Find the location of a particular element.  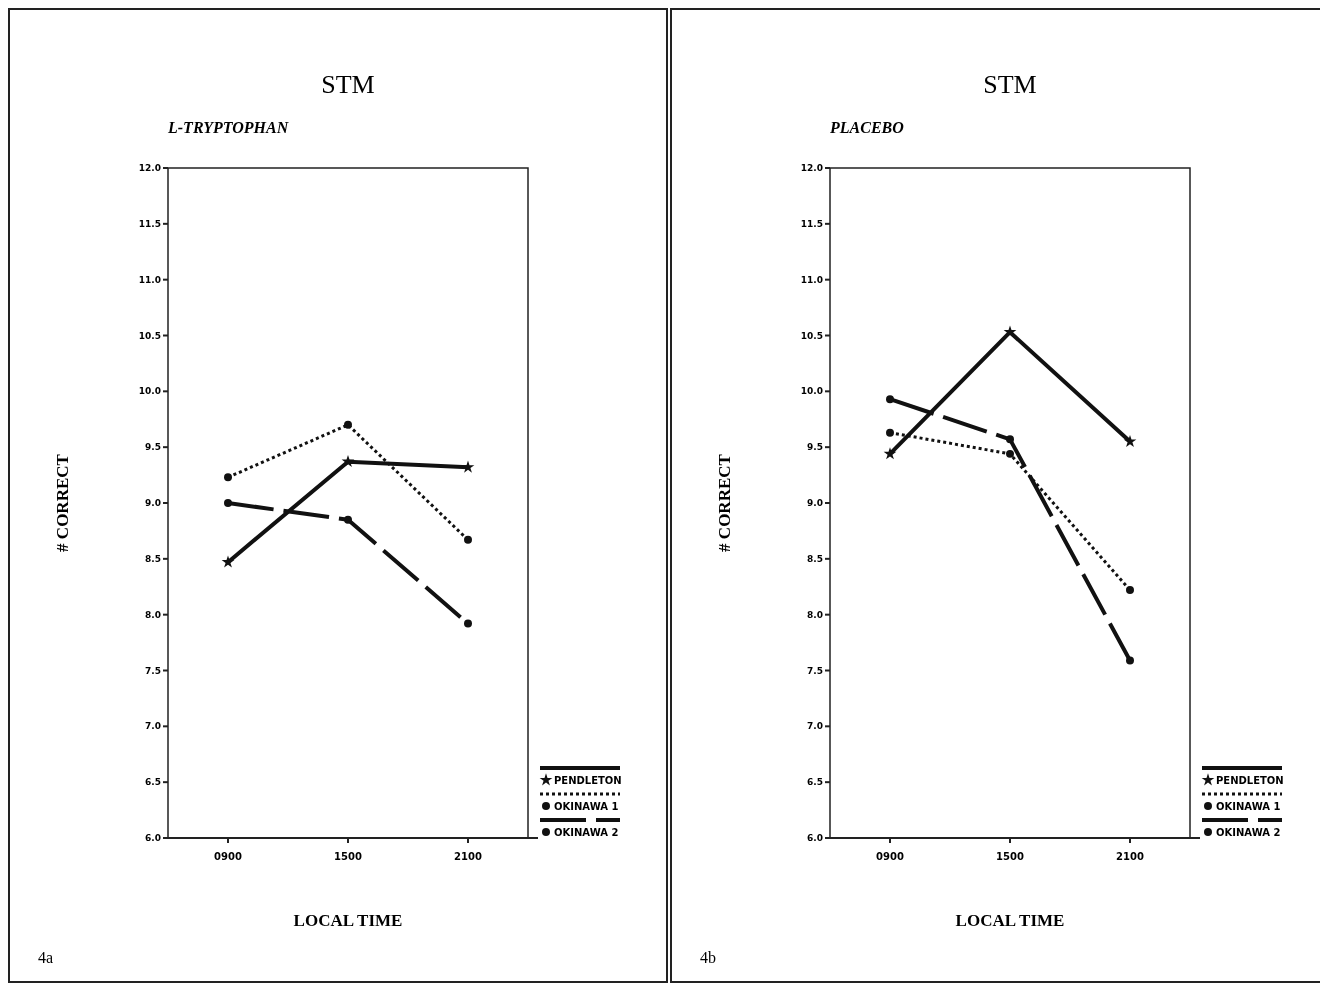

text: 4a is located at coordinates (46, 957).